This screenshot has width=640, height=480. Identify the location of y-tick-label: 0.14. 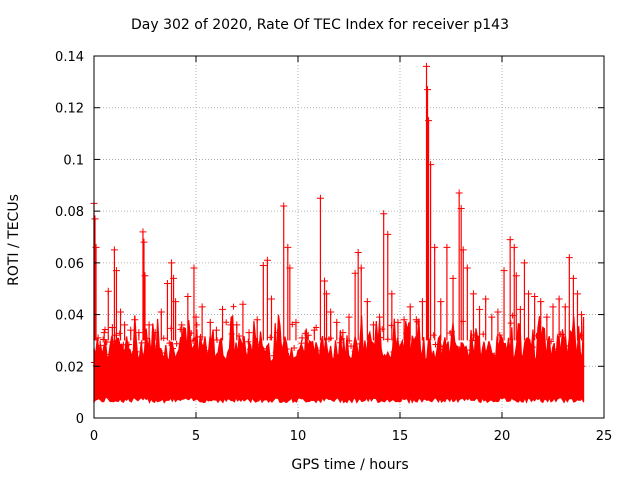
(69, 57).